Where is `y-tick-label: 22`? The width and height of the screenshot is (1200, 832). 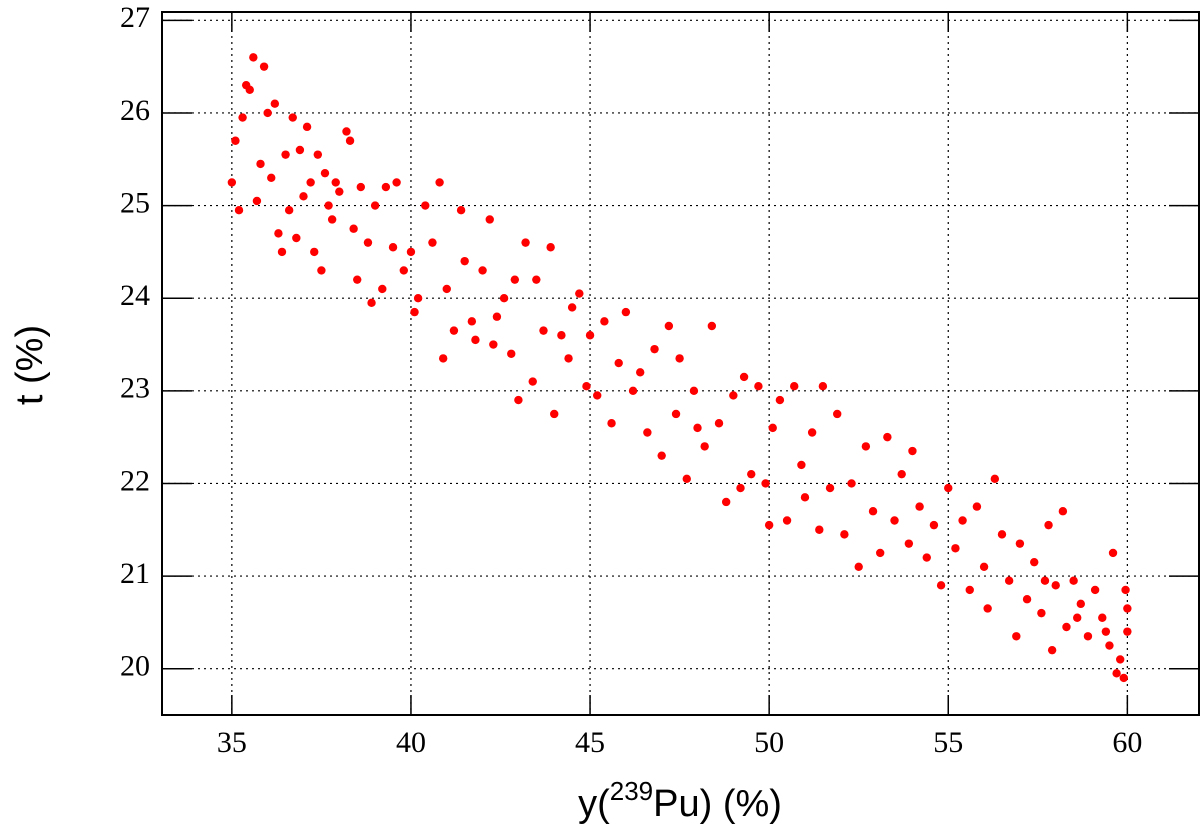 y-tick-label: 22 is located at coordinates (135, 480).